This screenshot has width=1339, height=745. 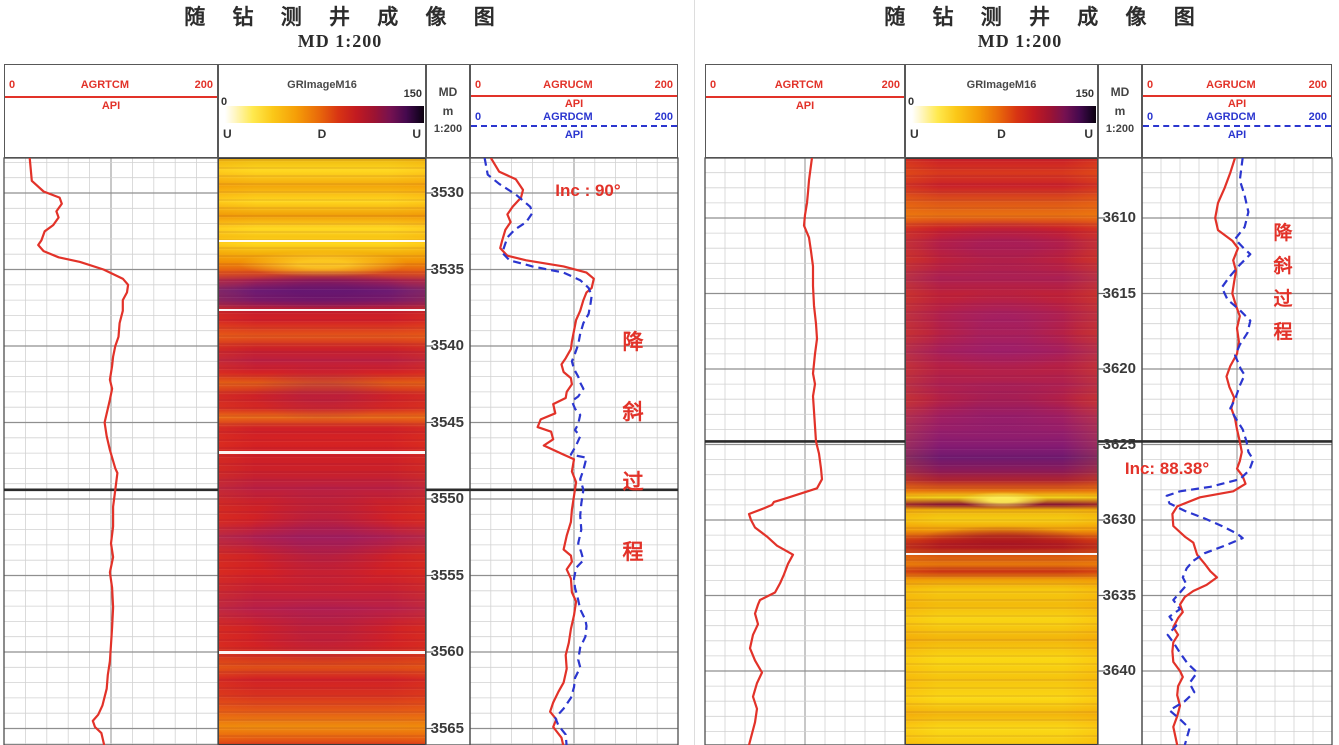 I want to click on depth-tick-label: 3530, so click(x=447, y=192).